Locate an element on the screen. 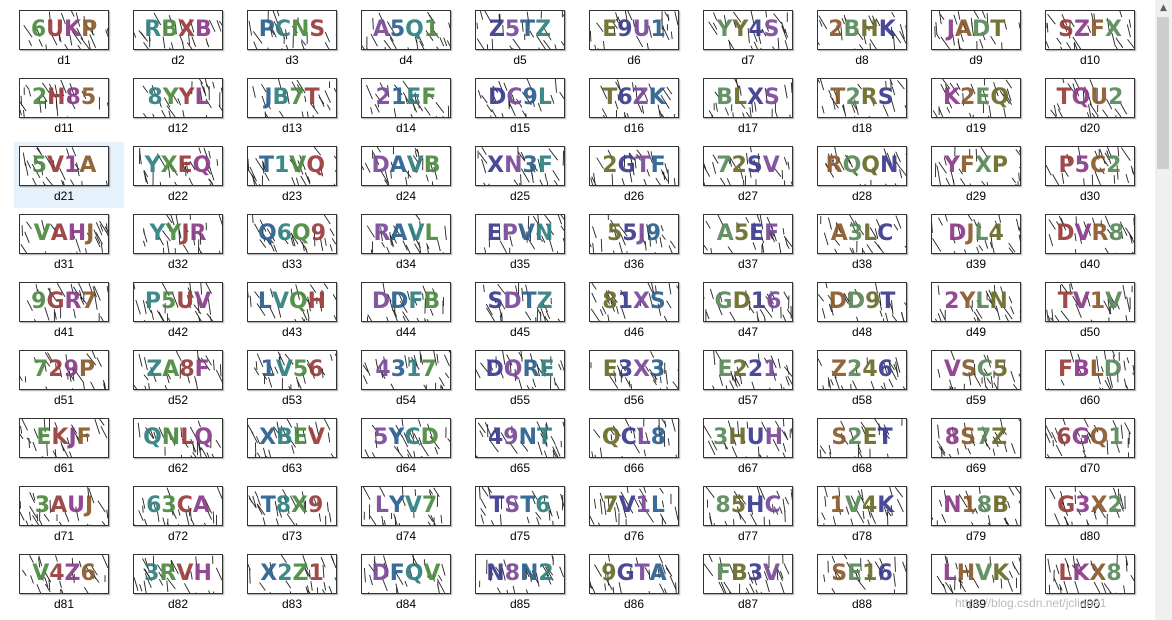 This screenshot has height=620, width=1172. file-item: 6 G Q 1 d70 is located at coordinates (1095, 447).